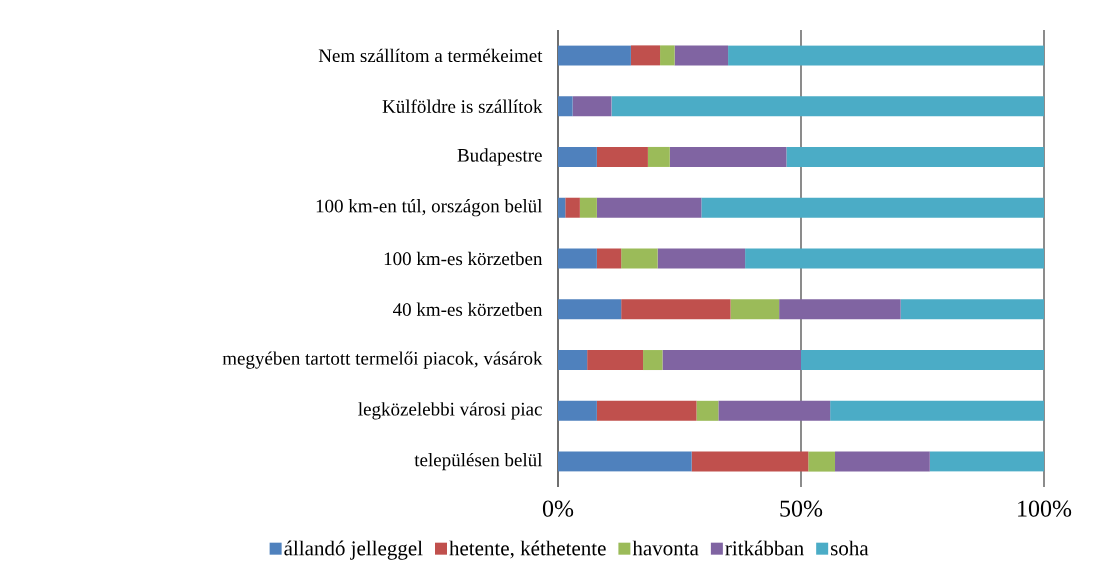  Describe the element at coordinates (382, 360) in the screenshot. I see `y-tick-label: megyében tartott termelői piacok, vásárok` at that location.